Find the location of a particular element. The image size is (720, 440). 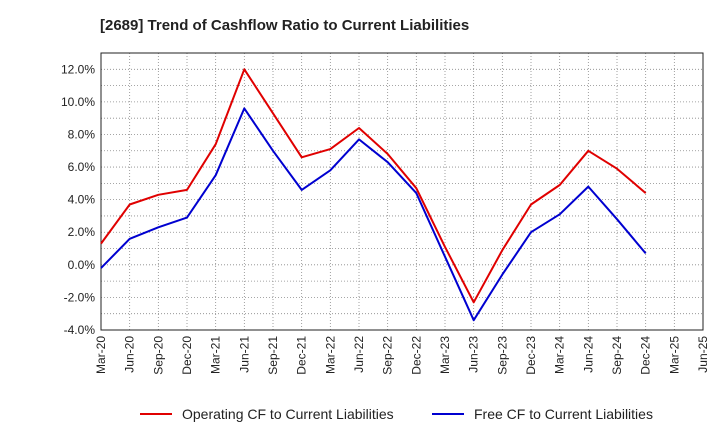

x-tick-label: Dec-23 is located at coordinates (531, 355).